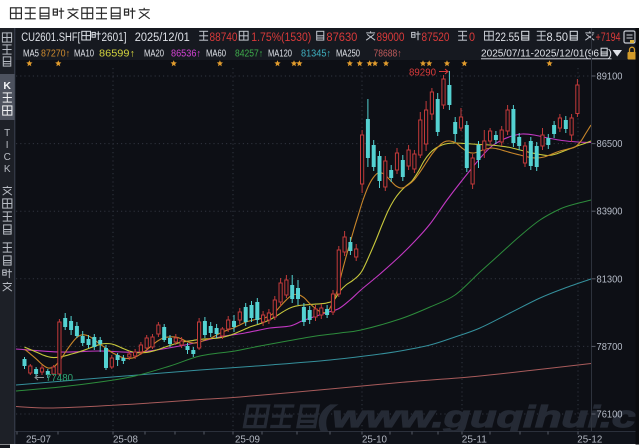 This screenshot has height=448, width=639. What do you see at coordinates (540, 54) in the screenshot?
I see `svg-text: 2025/07/11-2025/12/01(96` at bounding box center [540, 54].